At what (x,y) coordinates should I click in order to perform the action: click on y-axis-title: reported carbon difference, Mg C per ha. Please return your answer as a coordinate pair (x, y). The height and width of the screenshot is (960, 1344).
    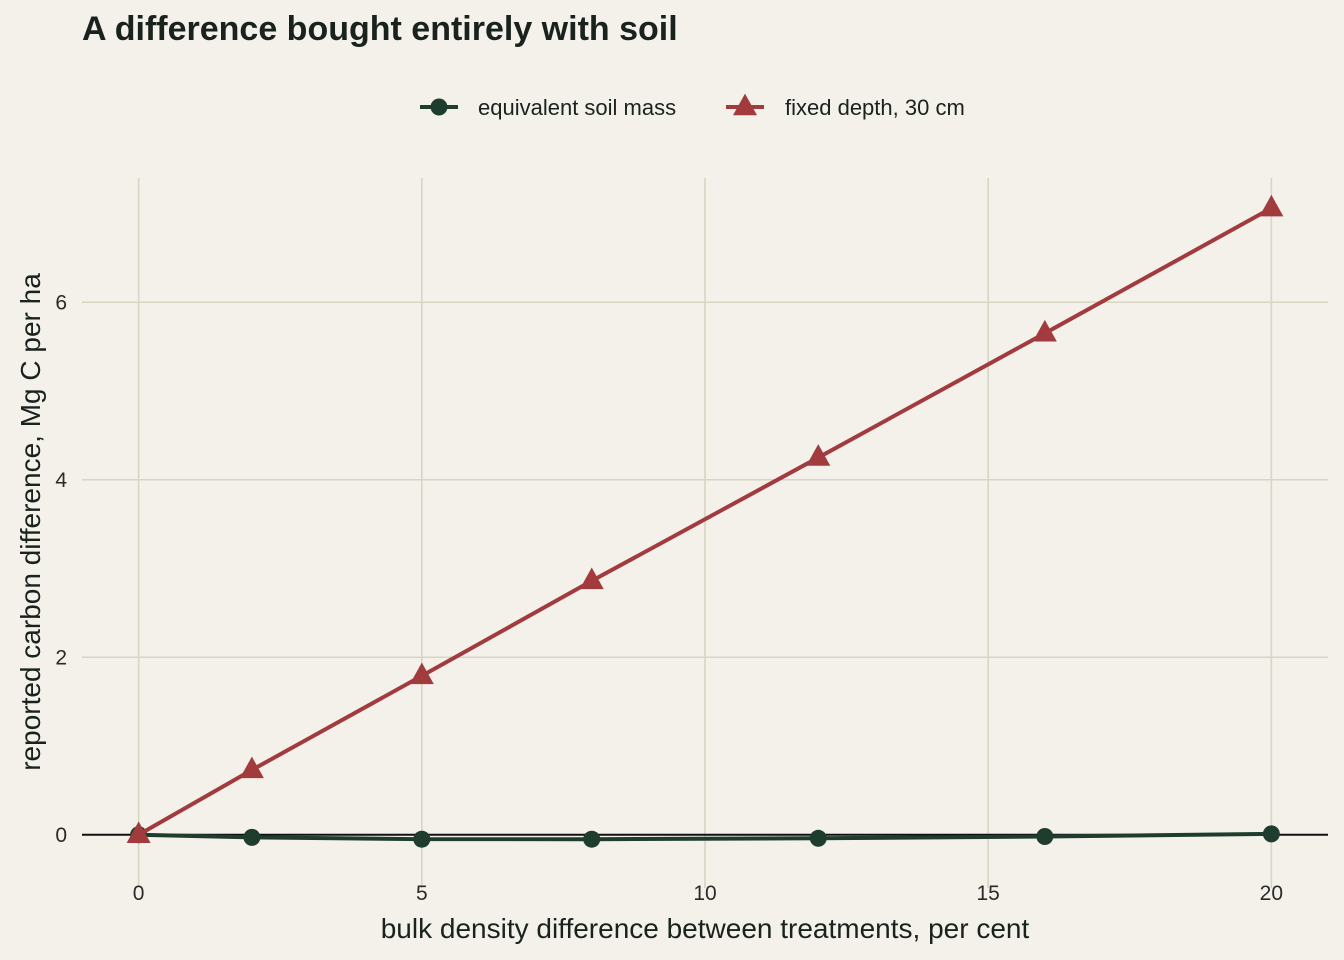
    Looking at the image, I should click on (30, 522).